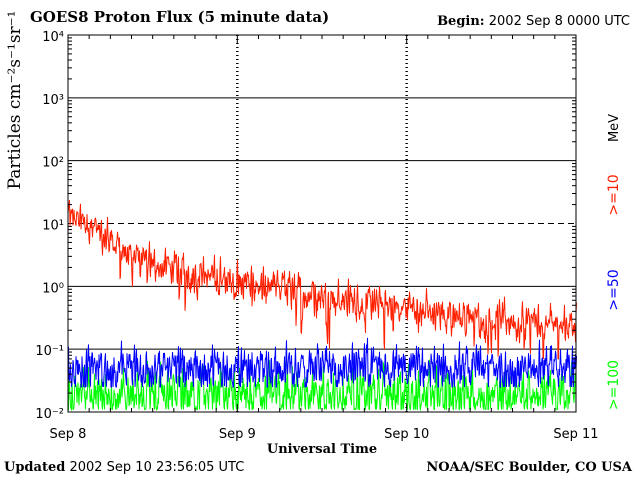 The image size is (640, 480). I want to click on series-line-ge50, so click(322, 363).